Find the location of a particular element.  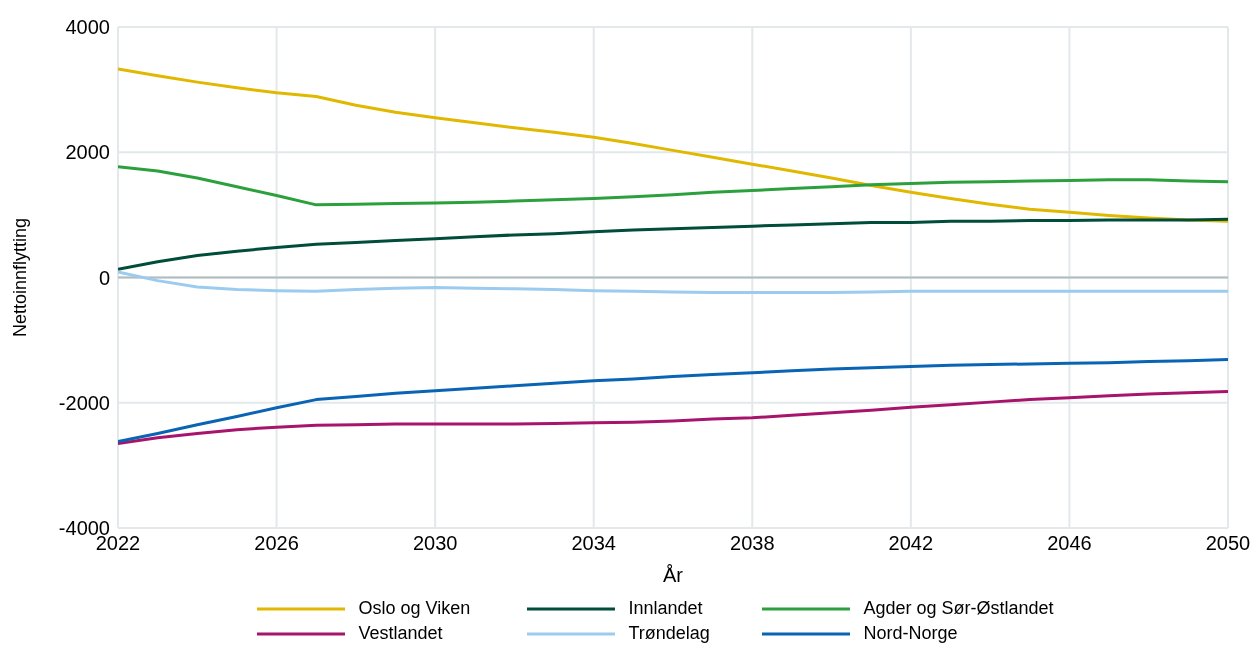

x-tick-label: 2050 is located at coordinates (1228, 543).